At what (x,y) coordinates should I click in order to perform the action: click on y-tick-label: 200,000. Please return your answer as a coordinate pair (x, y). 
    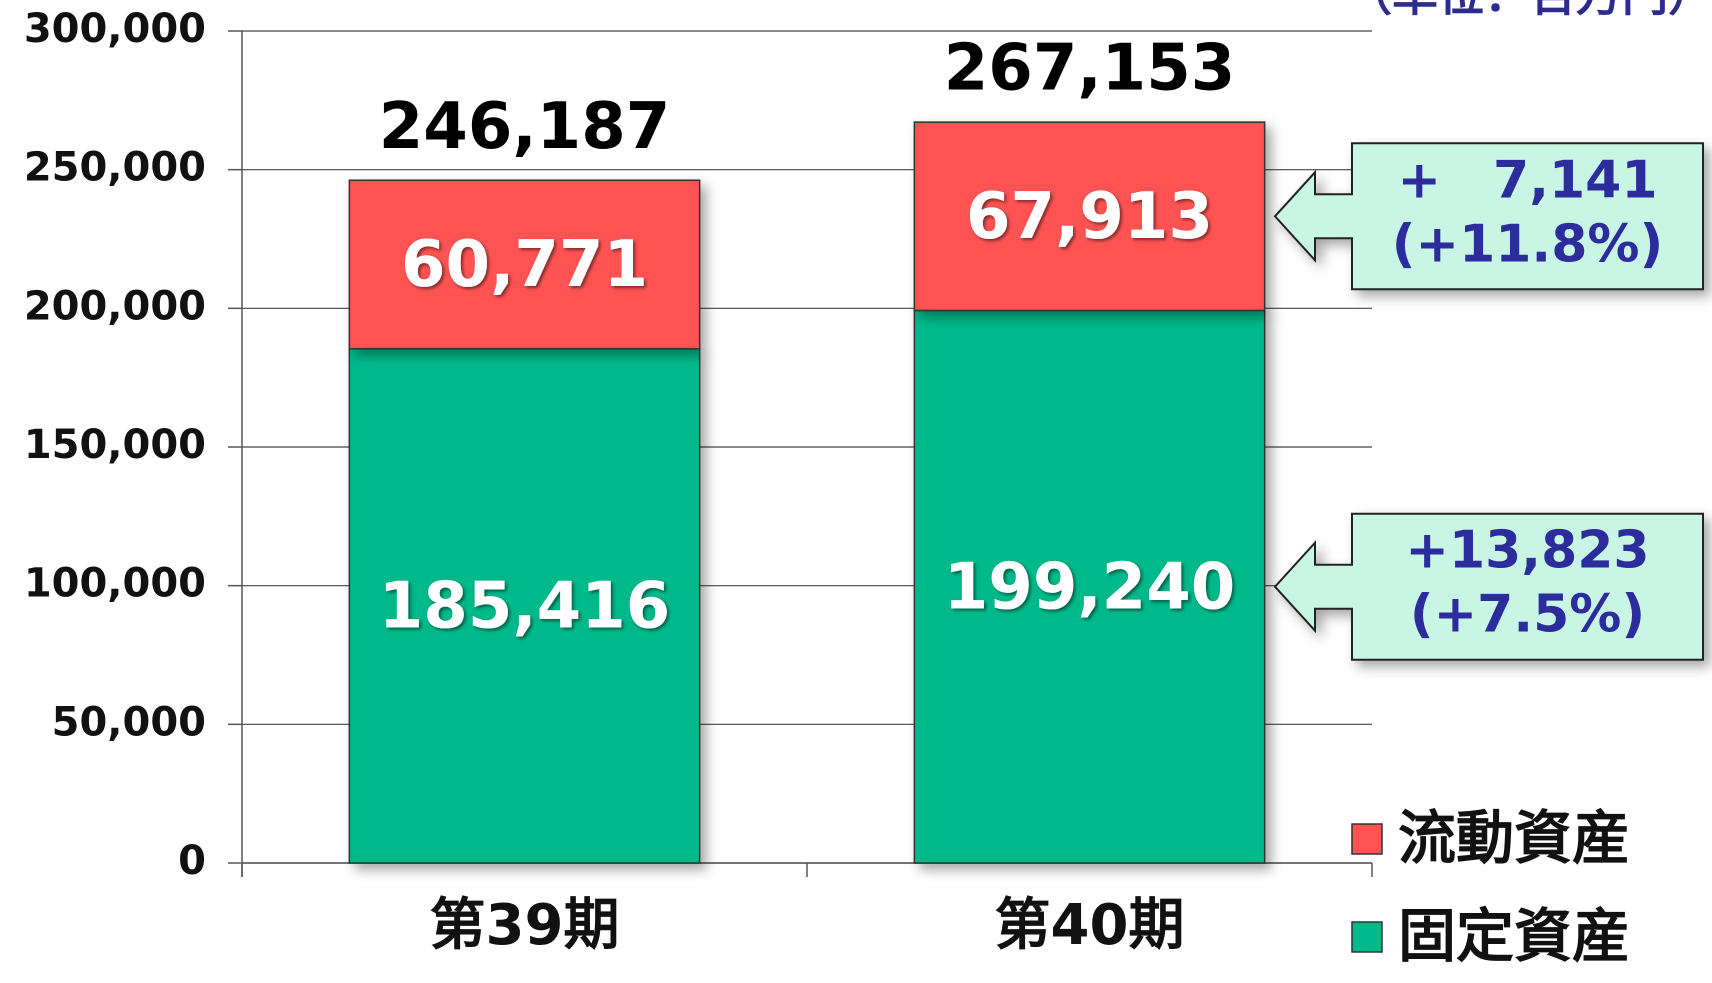
    Looking at the image, I should click on (115, 306).